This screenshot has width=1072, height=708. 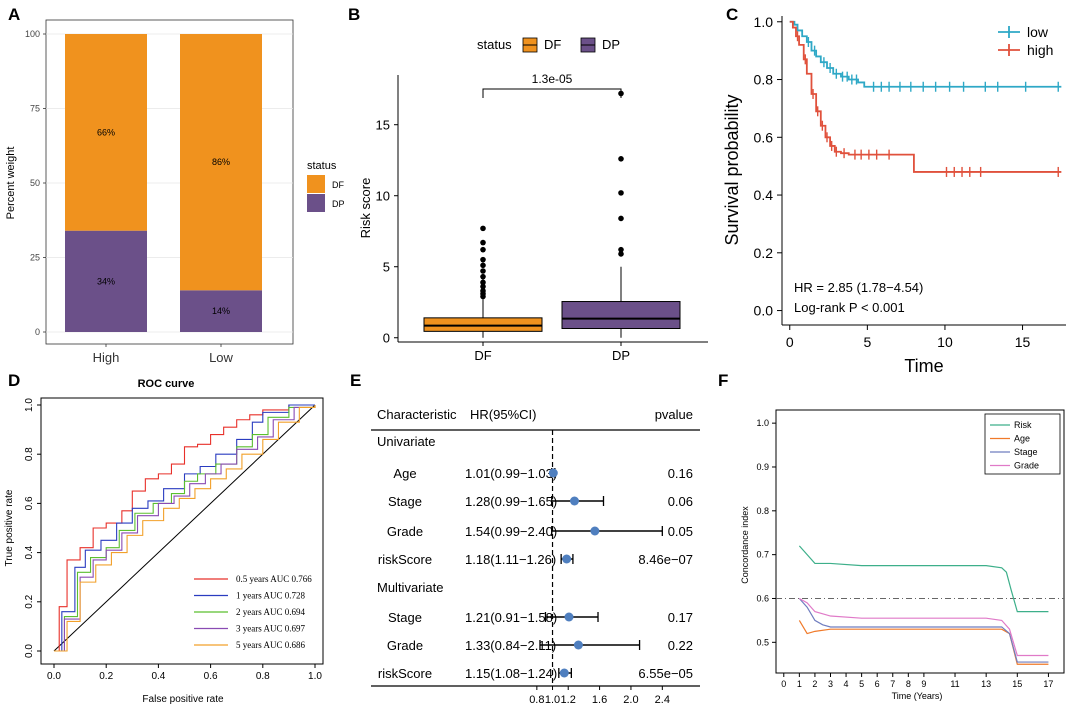 I want to click on forest-header-pvalue: pvalue, so click(x=674, y=414).